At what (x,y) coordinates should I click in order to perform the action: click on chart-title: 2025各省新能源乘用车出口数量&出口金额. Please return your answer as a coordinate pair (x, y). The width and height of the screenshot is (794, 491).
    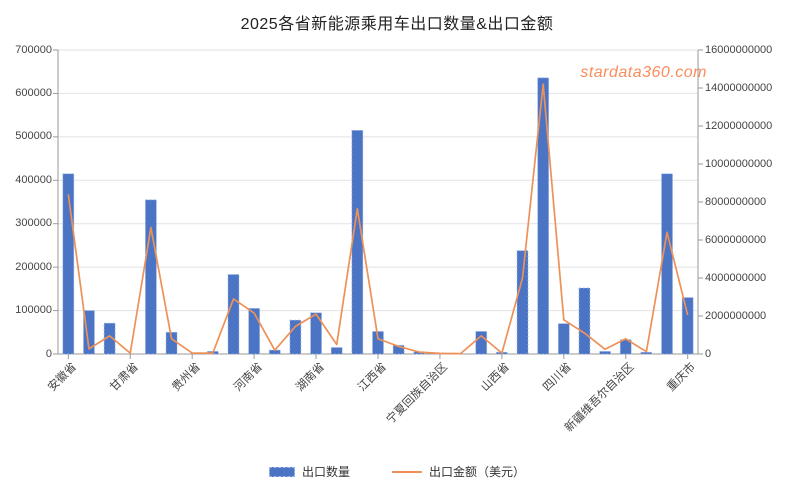
    Looking at the image, I should click on (397, 24).